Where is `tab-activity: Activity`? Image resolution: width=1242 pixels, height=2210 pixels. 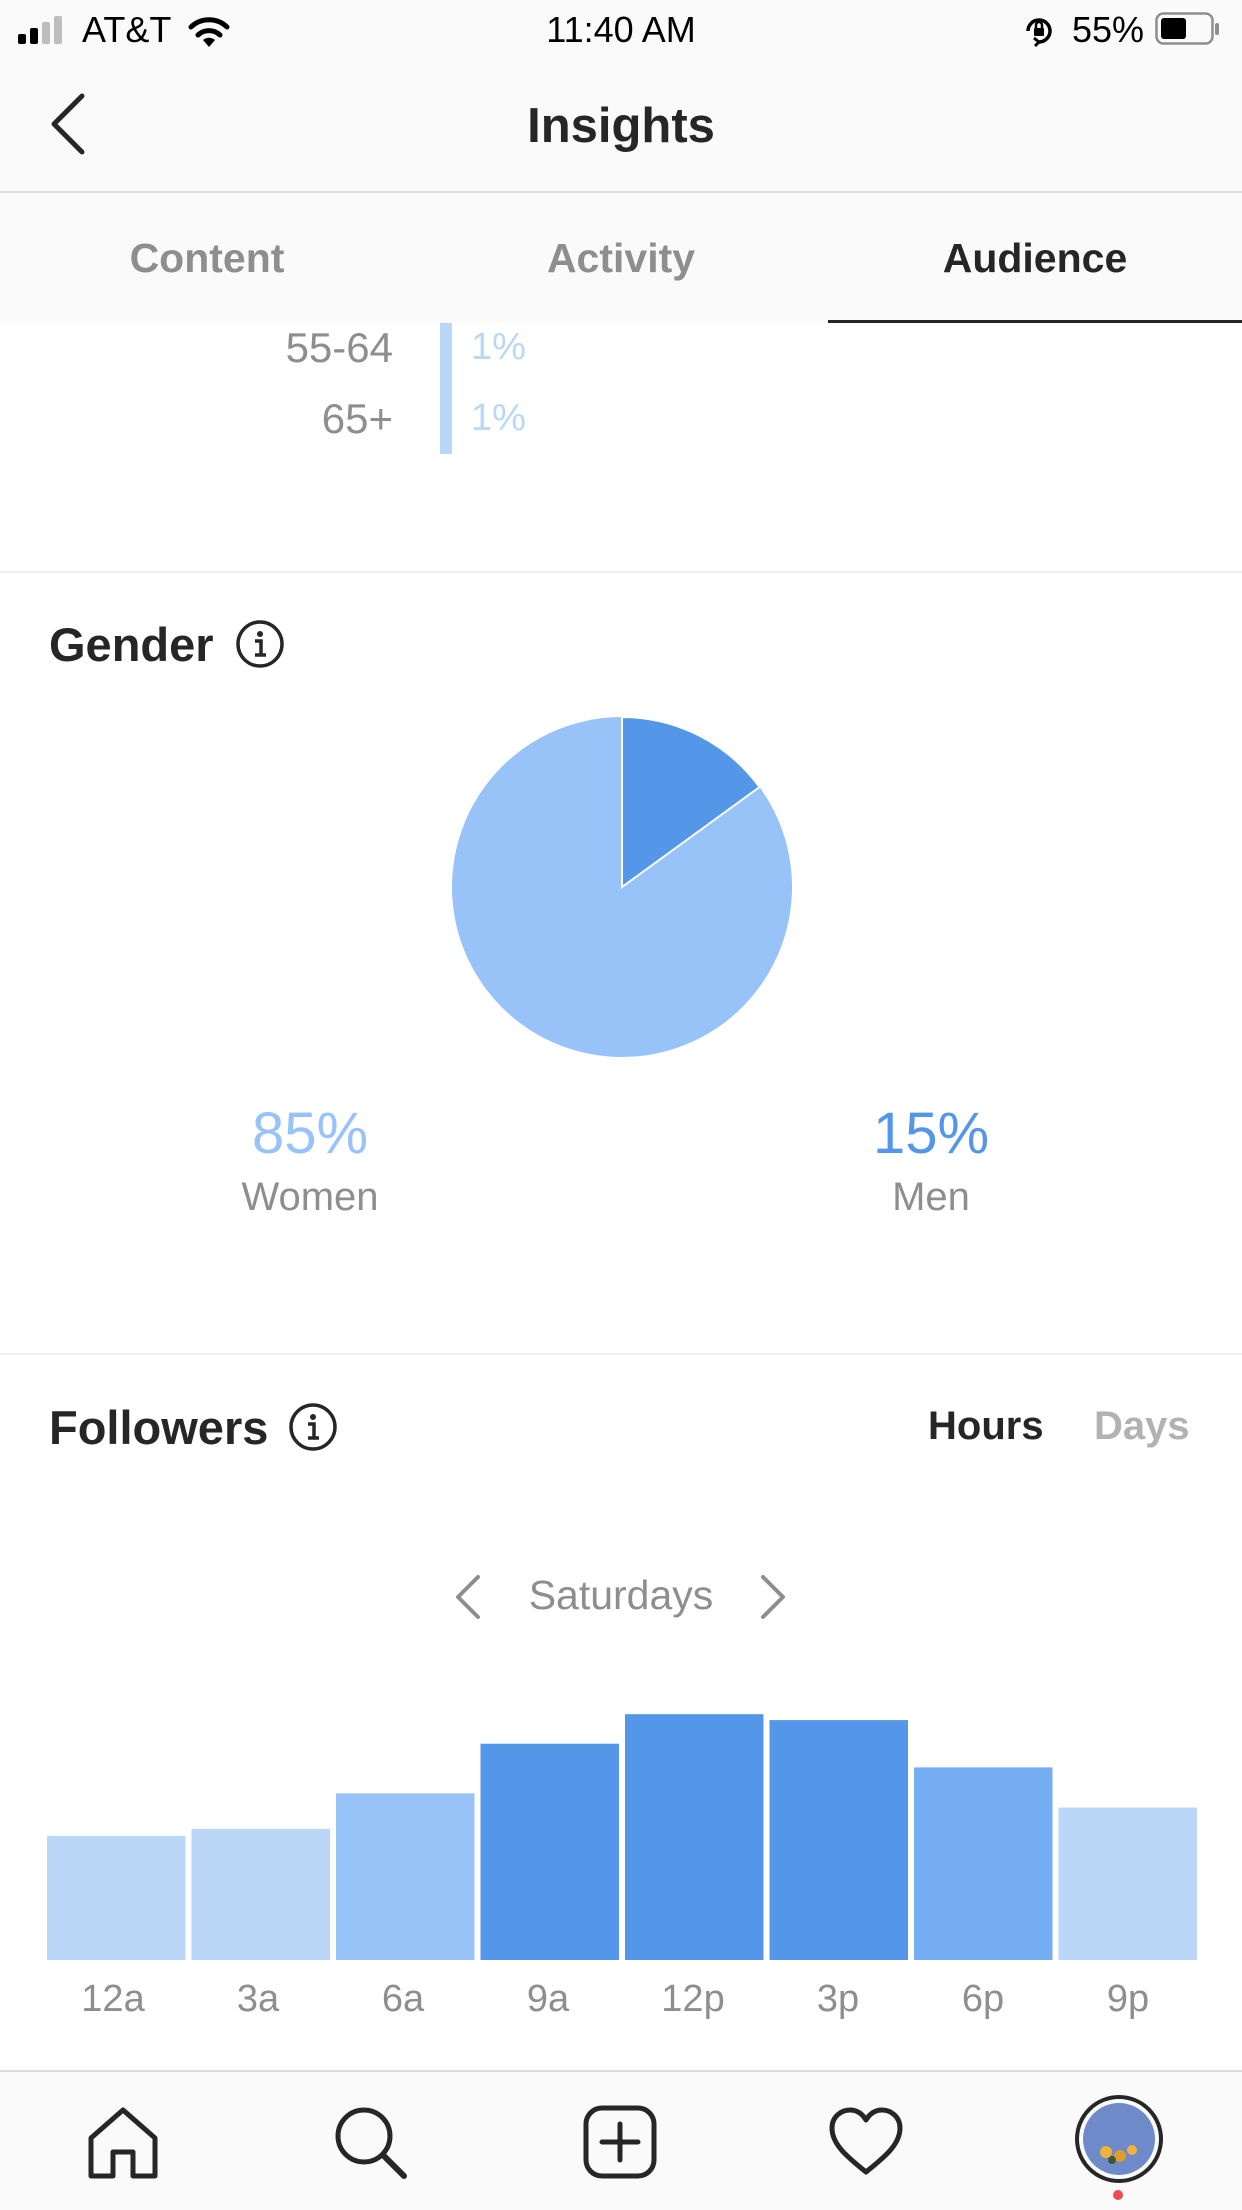 tab-activity: Activity is located at coordinates (621, 258).